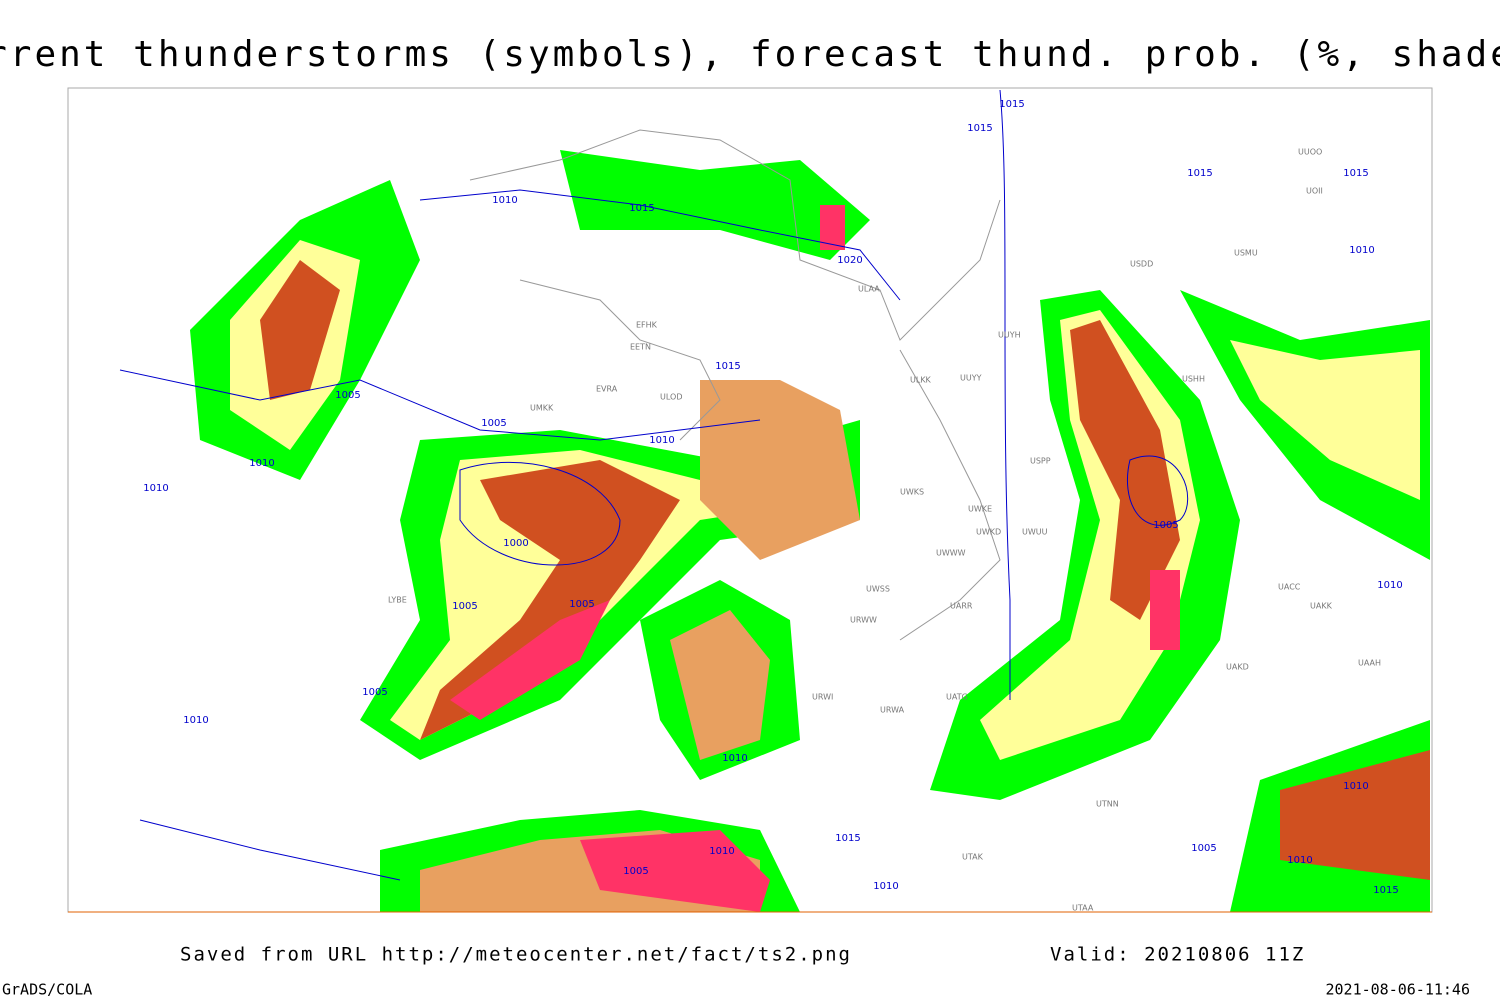 The height and width of the screenshot is (1000, 1500). Describe the element at coordinates (988, 532) in the screenshot. I see `station-label: UWKD` at that location.